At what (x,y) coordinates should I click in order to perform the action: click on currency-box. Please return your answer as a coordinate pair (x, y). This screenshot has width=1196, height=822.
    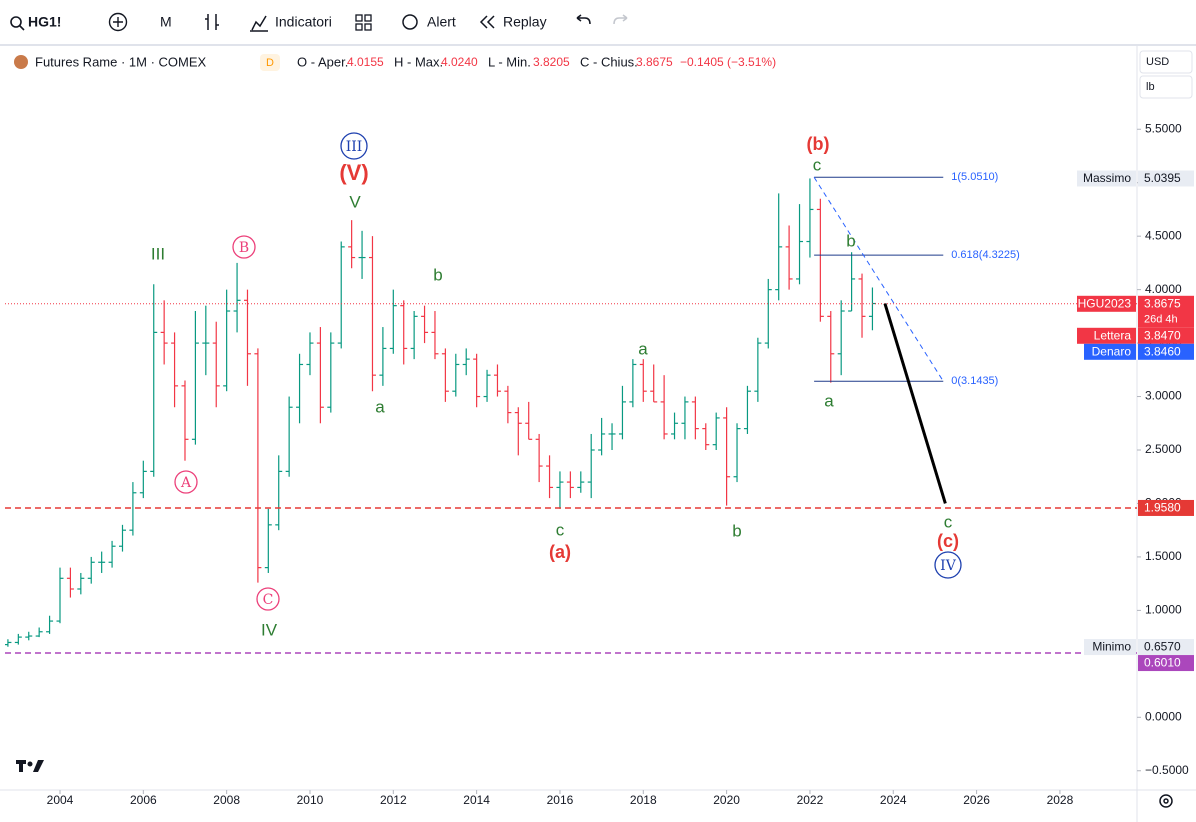
    Looking at the image, I should click on (1166, 62).